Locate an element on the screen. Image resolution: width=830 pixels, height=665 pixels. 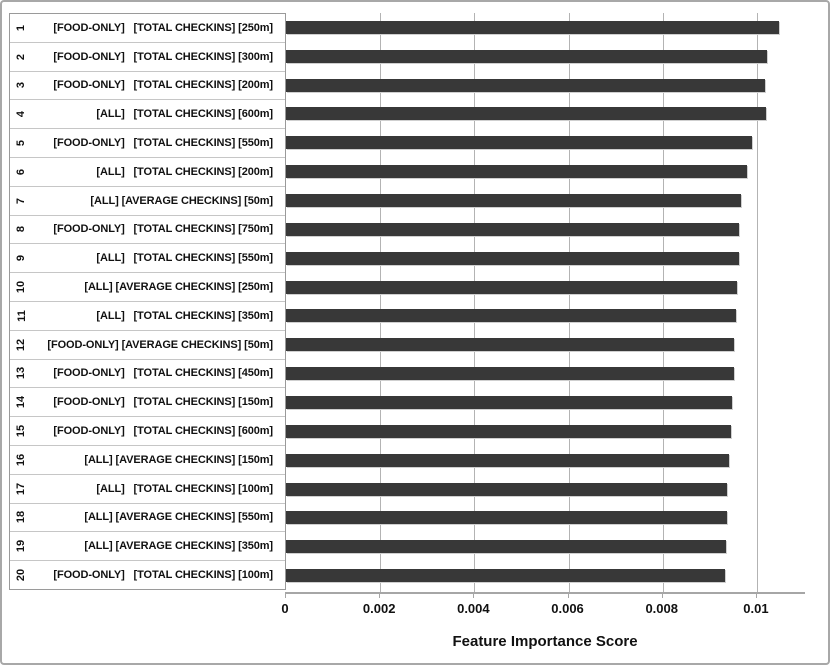
feature-row: 14 [FOOD-ONLY] [TOTAL CHECKINS] [150m] is located at coordinates (147, 403).